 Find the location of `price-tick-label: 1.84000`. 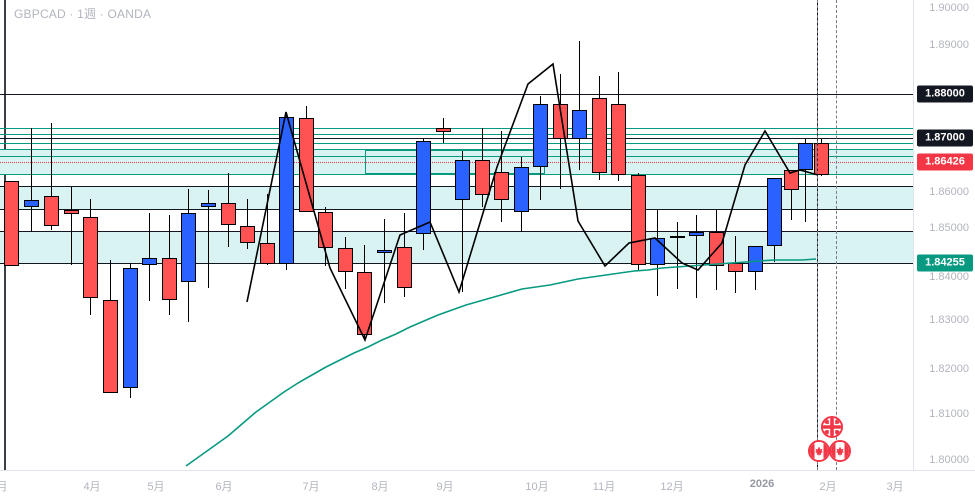

price-tick-label: 1.84000 is located at coordinates (949, 277).